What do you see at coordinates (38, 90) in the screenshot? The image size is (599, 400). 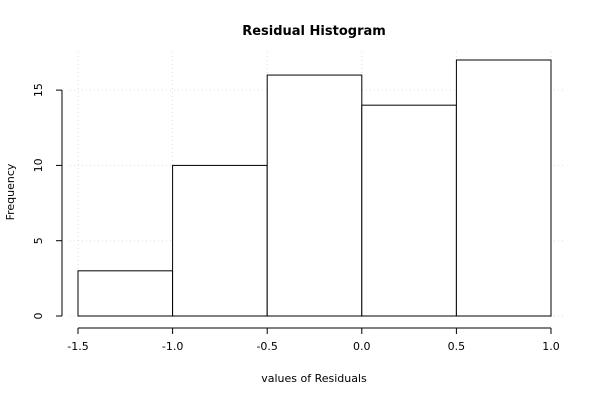 I see `y-tick-label: 15` at bounding box center [38, 90].